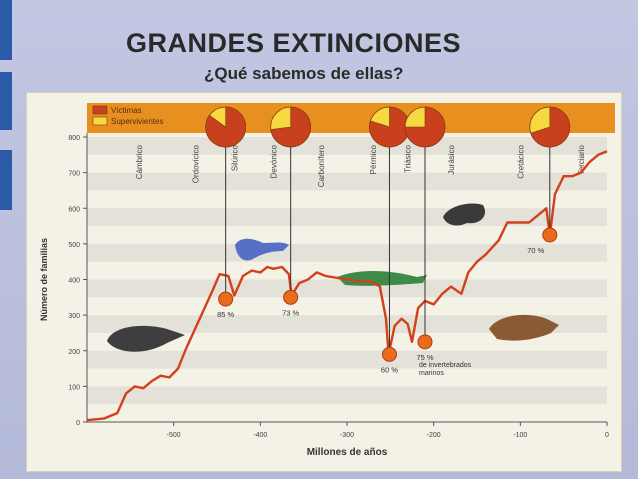 This screenshot has width=638, height=479. Describe the element at coordinates (74, 245) in the screenshot. I see `y-tick-label: 500` at that location.